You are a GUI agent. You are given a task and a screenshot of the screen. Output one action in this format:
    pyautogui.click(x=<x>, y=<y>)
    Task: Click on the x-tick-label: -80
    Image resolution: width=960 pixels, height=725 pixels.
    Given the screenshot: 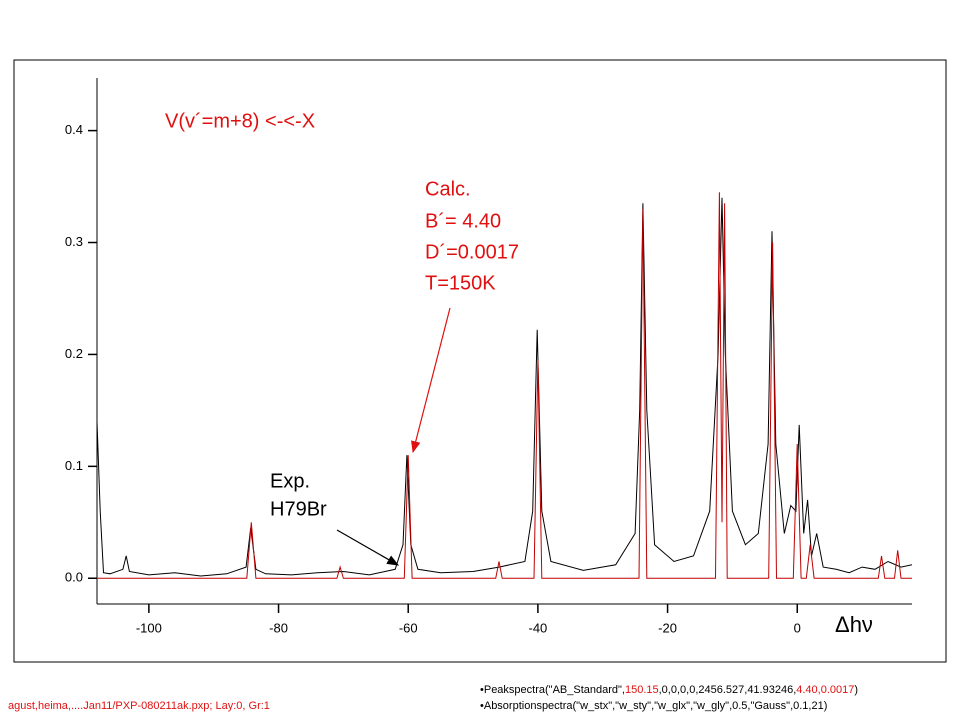 What is the action you would take?
    pyautogui.click(x=278, y=627)
    